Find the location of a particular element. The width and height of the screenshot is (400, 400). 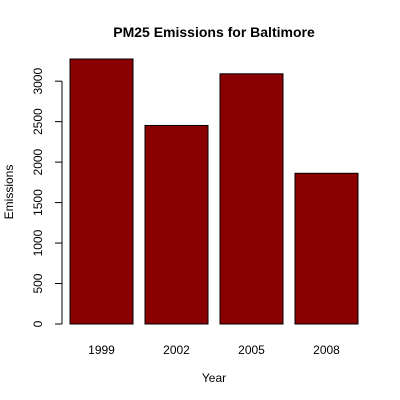

y-axis-label: Emissions is located at coordinates (9, 192).